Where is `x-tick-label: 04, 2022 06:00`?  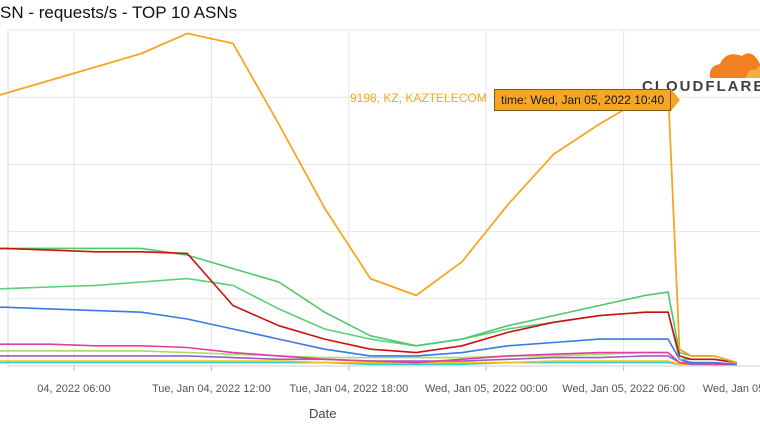
x-tick-label: 04, 2022 06:00 is located at coordinates (73, 389).